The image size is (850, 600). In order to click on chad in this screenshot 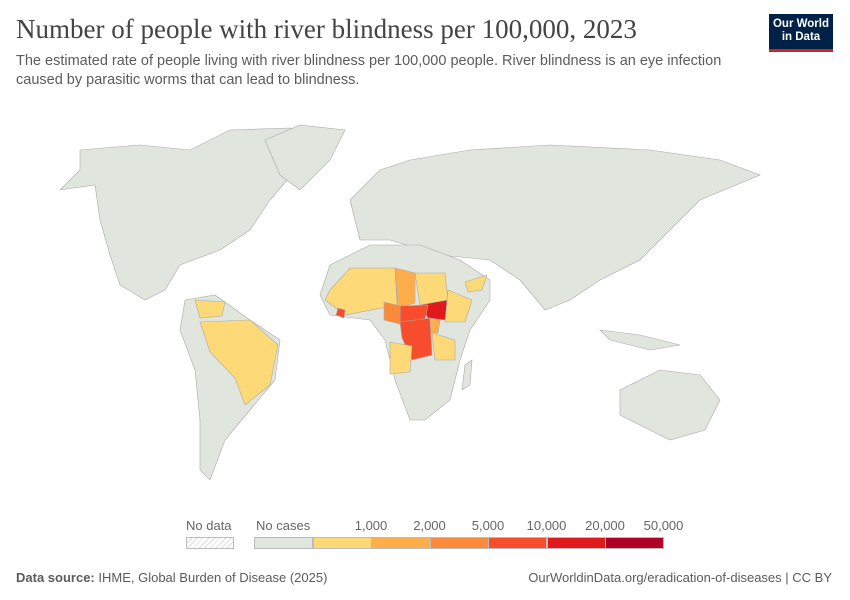, I will do `click(405, 288)`.